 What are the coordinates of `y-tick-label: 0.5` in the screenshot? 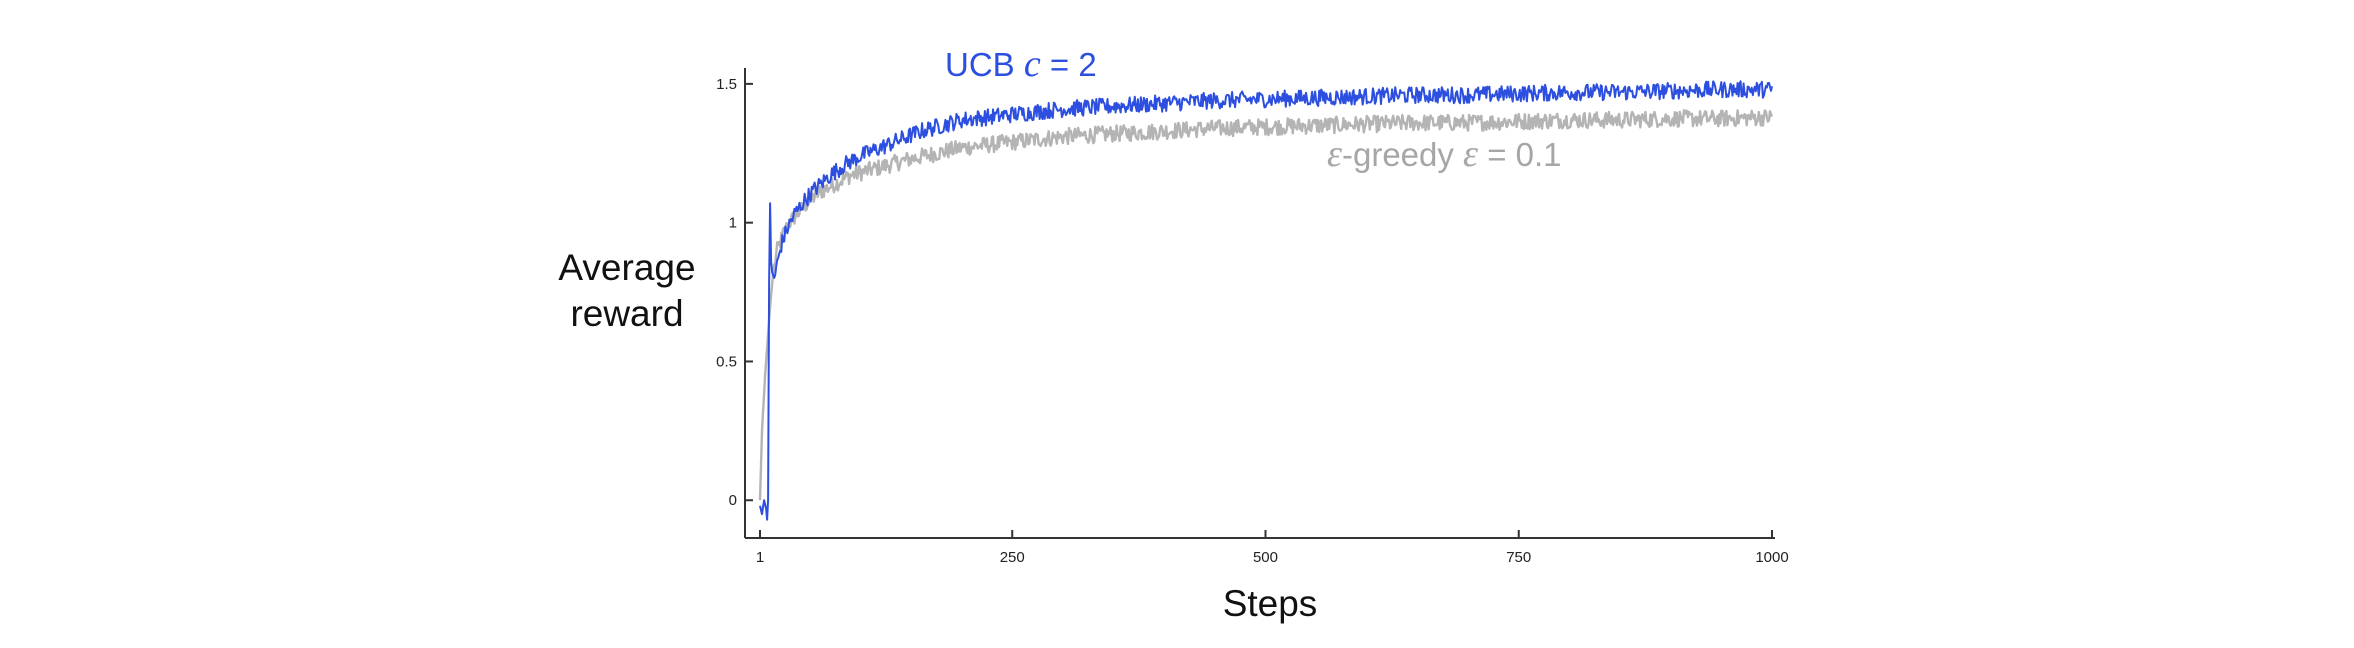 It's located at (726, 361).